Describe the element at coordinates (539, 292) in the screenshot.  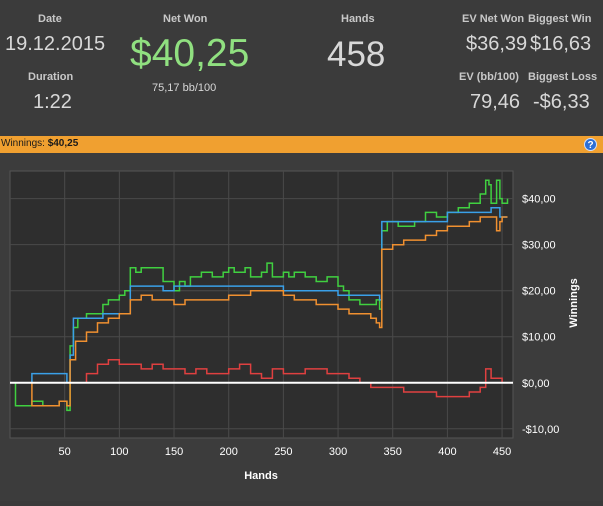
I see `y-tick-label: $20,00` at that location.